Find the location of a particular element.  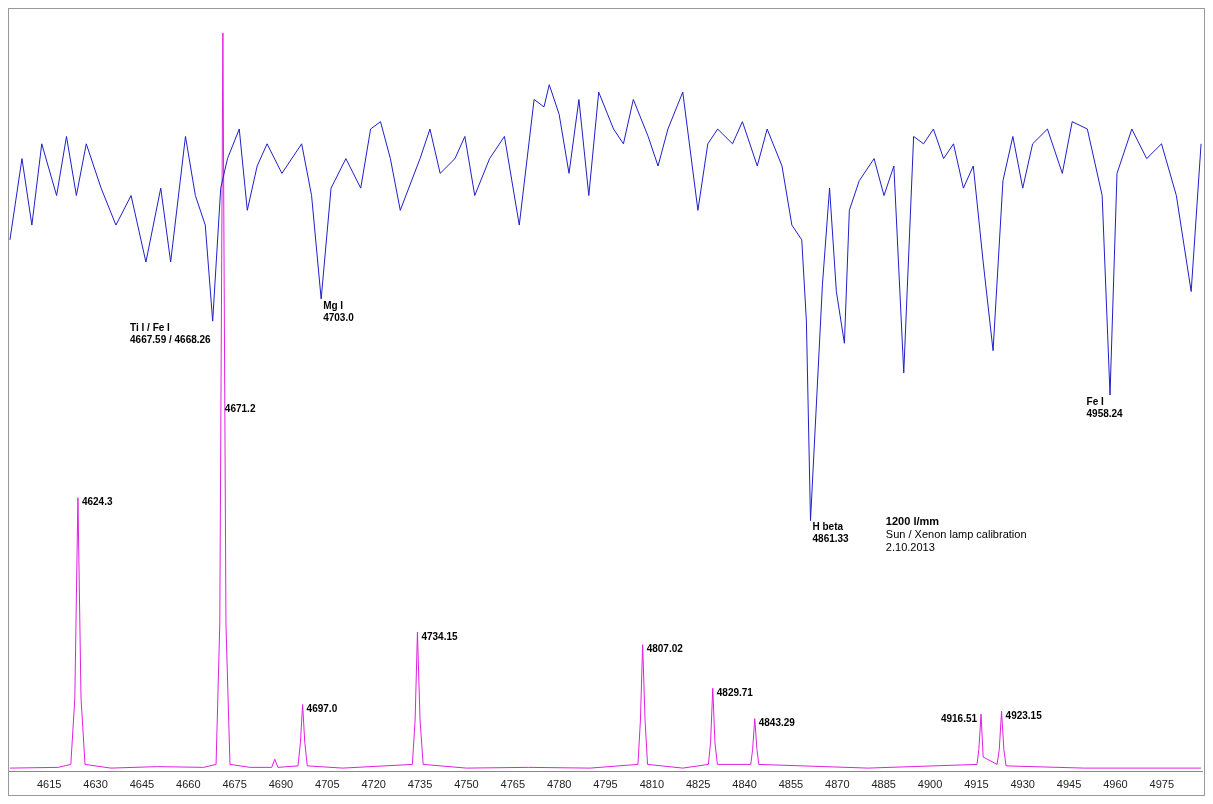

x-tick-label: 4870 is located at coordinates (837, 784).